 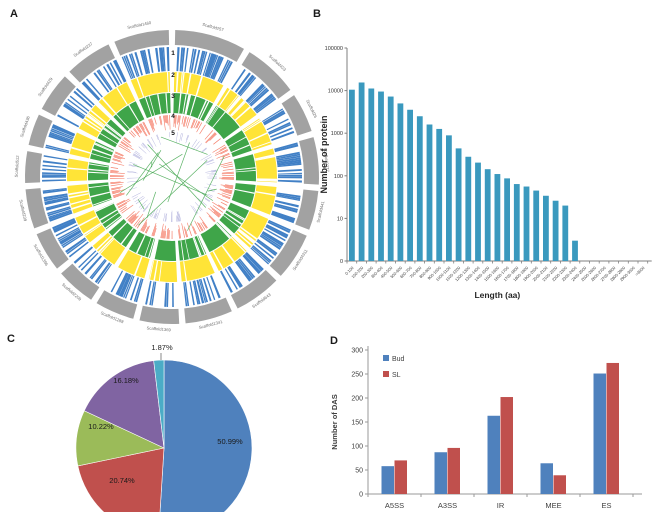 I want to click on y-tick-label: 300, so click(x=357, y=351).